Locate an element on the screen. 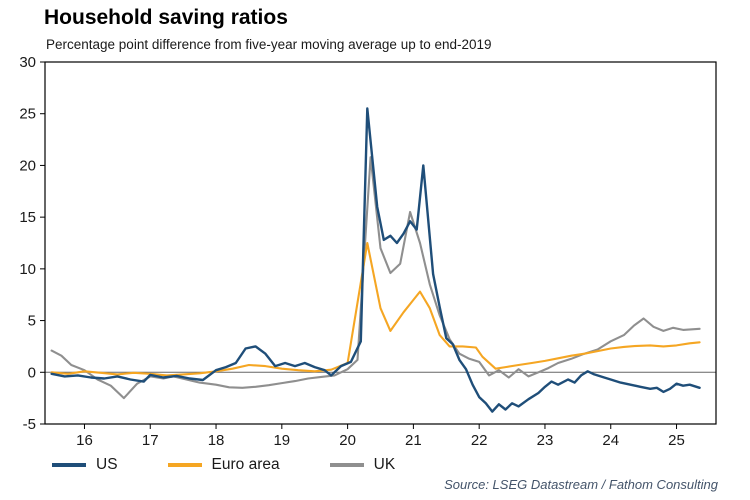 The image size is (750, 500). y-tick-label: 0 is located at coordinates (32, 372).